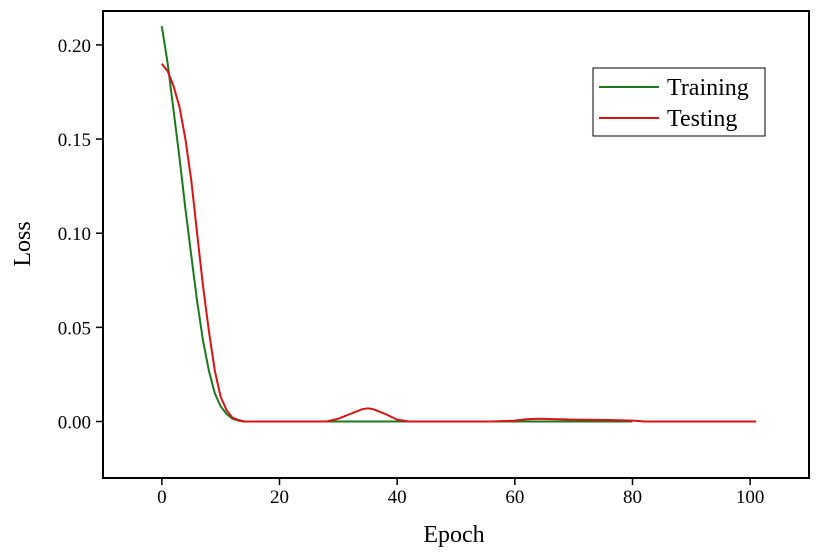  What do you see at coordinates (279, 497) in the screenshot?
I see `x-tick-label: 20` at bounding box center [279, 497].